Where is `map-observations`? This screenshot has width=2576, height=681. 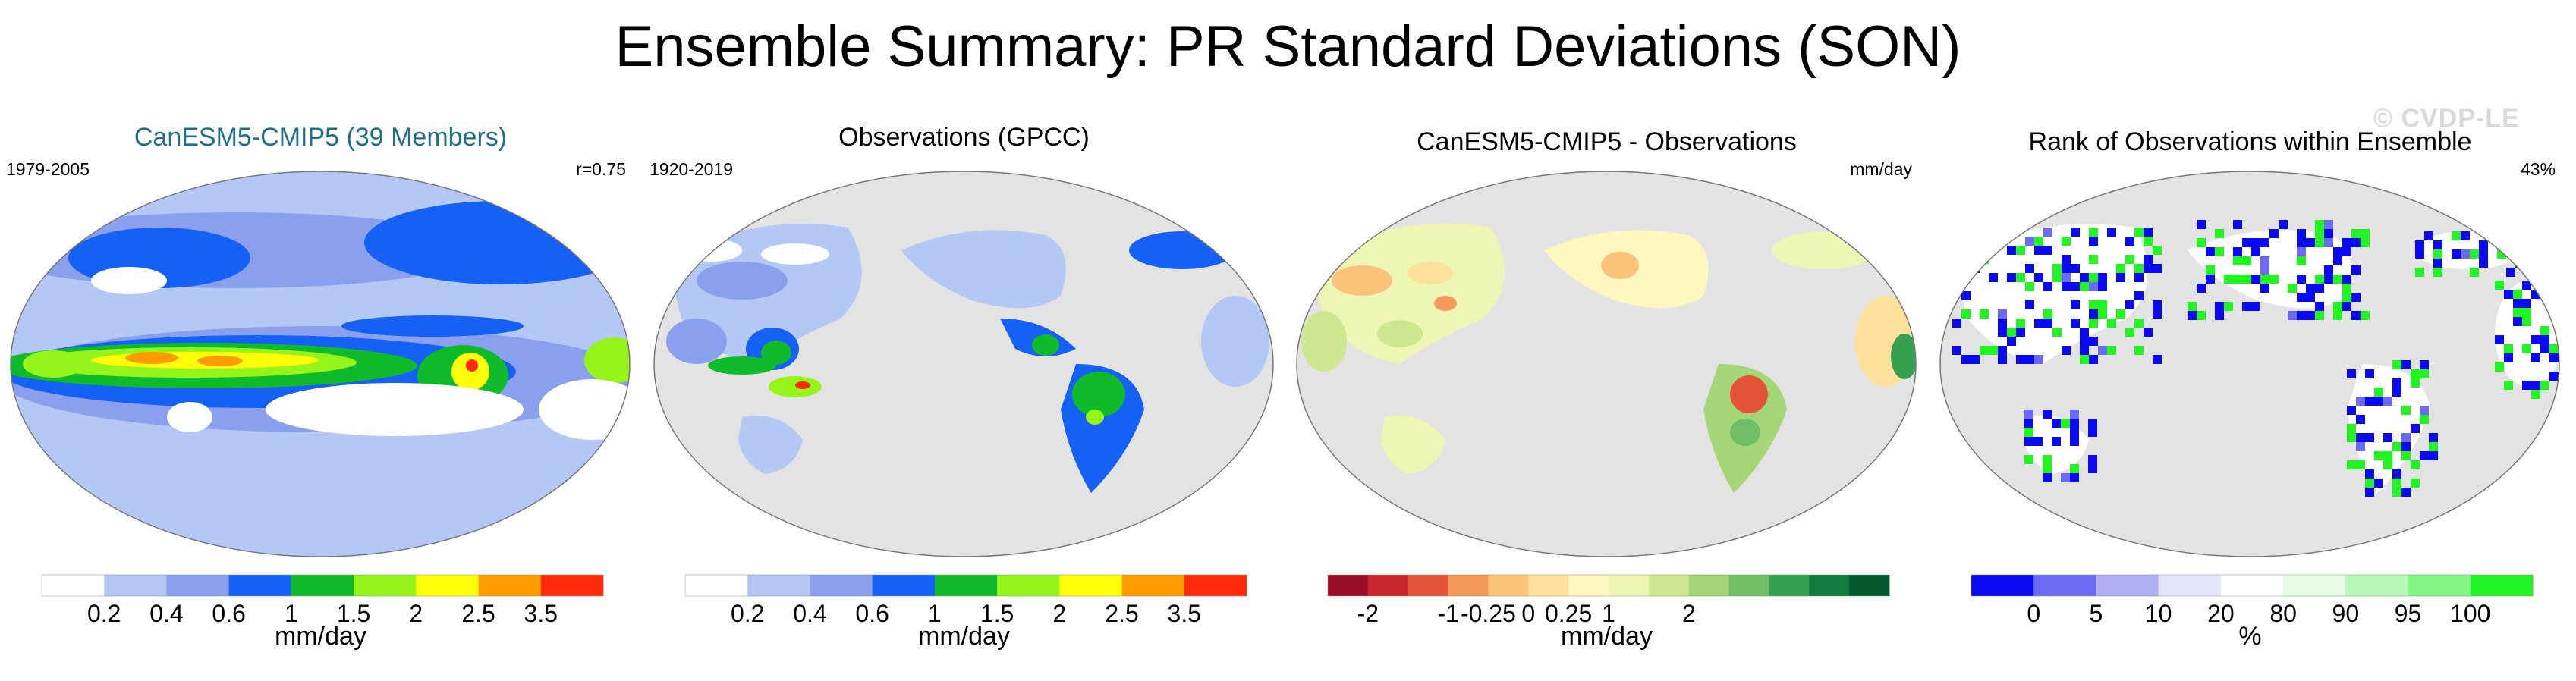
map-observations is located at coordinates (963, 364).